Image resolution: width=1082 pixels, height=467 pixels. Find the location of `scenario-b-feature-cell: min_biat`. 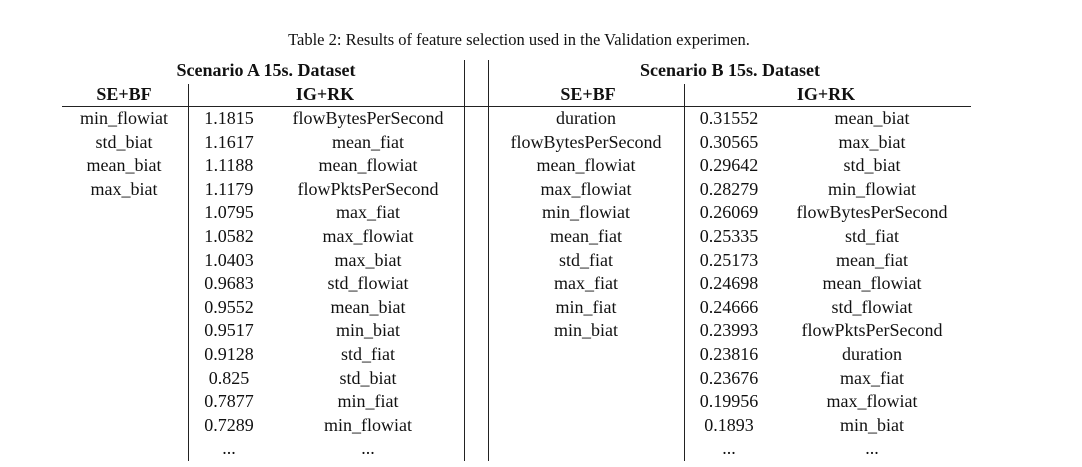

scenario-b-feature-cell: min_biat is located at coordinates (872, 424).